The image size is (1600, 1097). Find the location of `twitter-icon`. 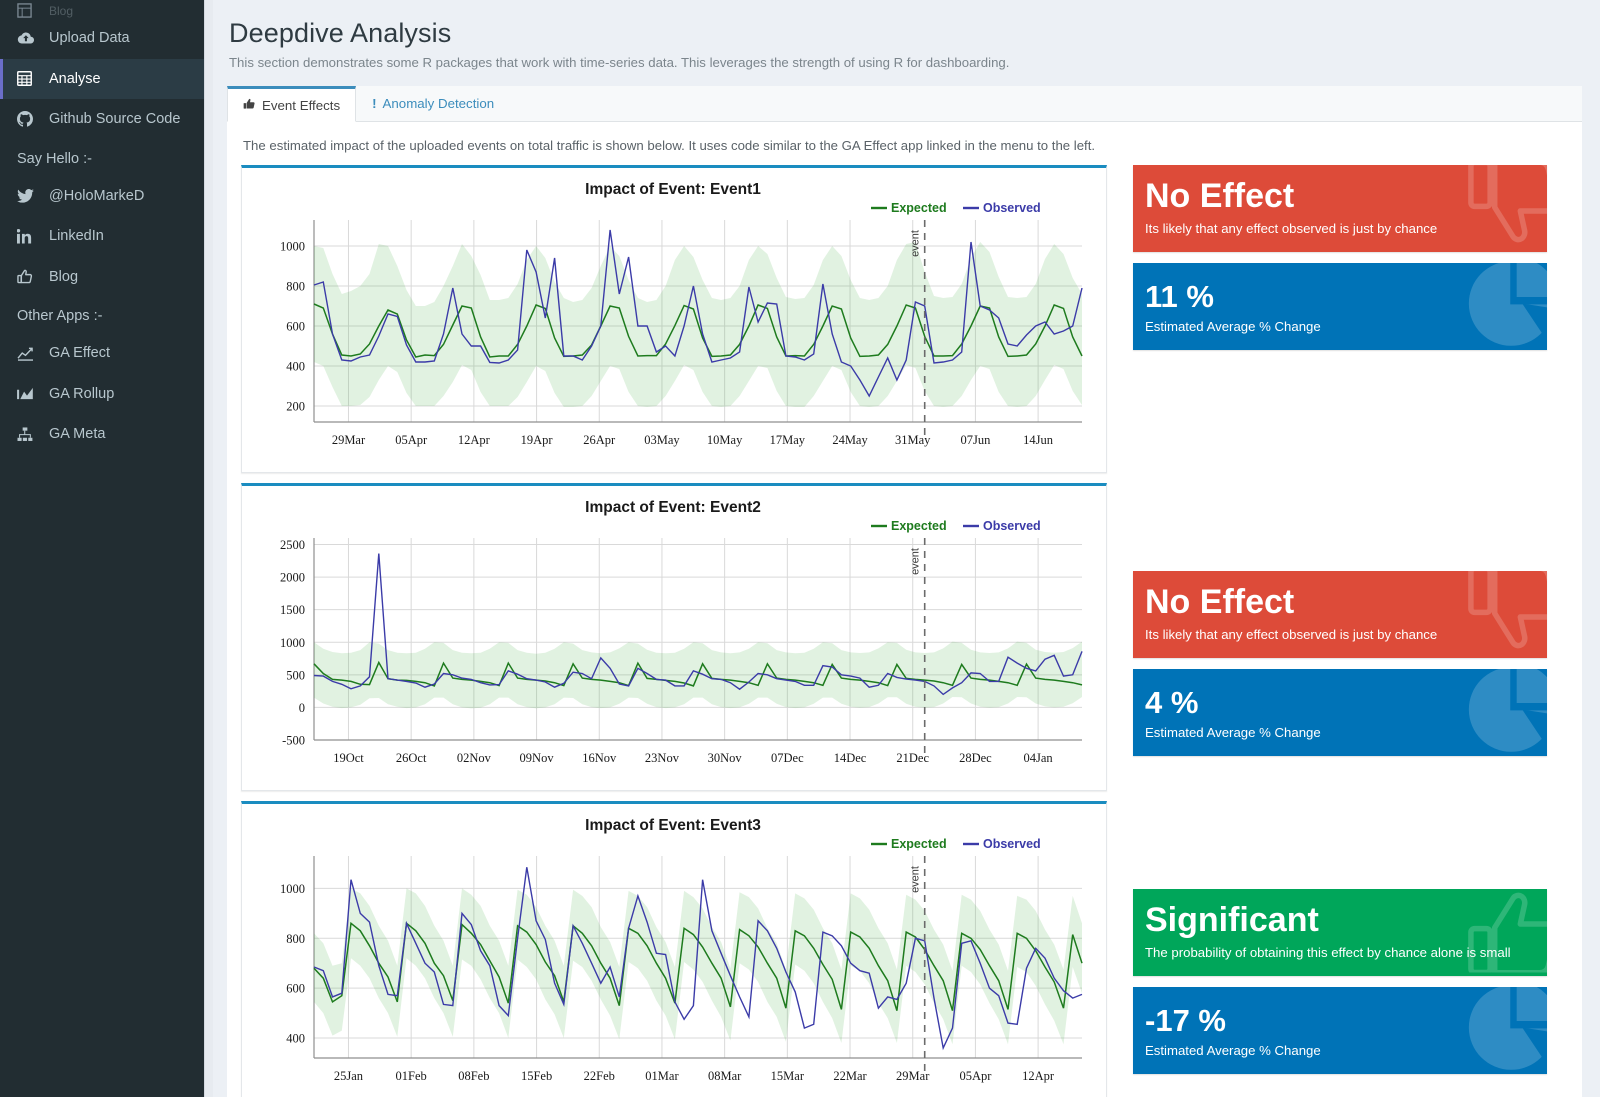

twitter-icon is located at coordinates (28, 195).